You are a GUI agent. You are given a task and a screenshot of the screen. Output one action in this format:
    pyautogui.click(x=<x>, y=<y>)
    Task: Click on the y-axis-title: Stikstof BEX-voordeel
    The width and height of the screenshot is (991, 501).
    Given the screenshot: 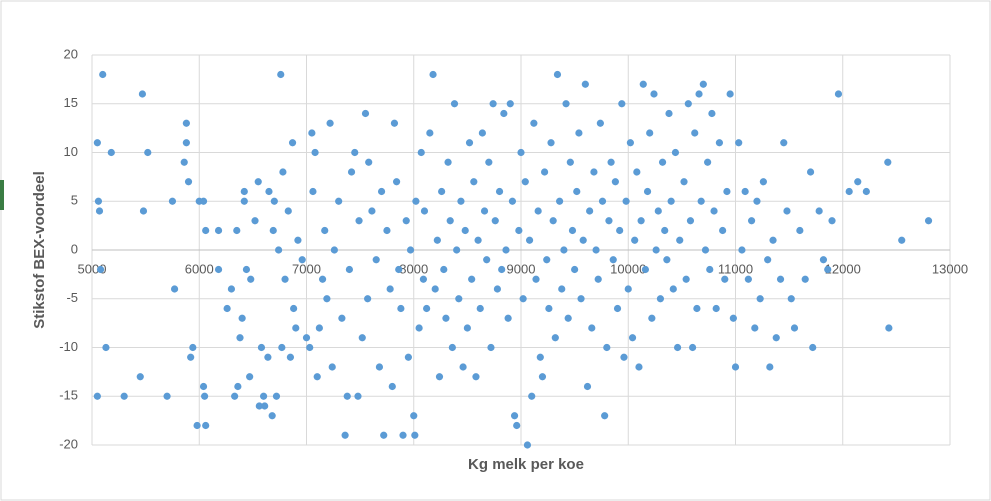 What is the action you would take?
    pyautogui.click(x=39, y=250)
    